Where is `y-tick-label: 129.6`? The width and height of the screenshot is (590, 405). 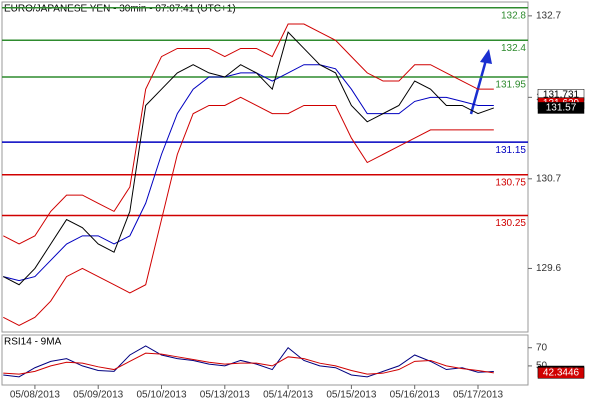
y-tick-label: 129.6 is located at coordinates (548, 268).